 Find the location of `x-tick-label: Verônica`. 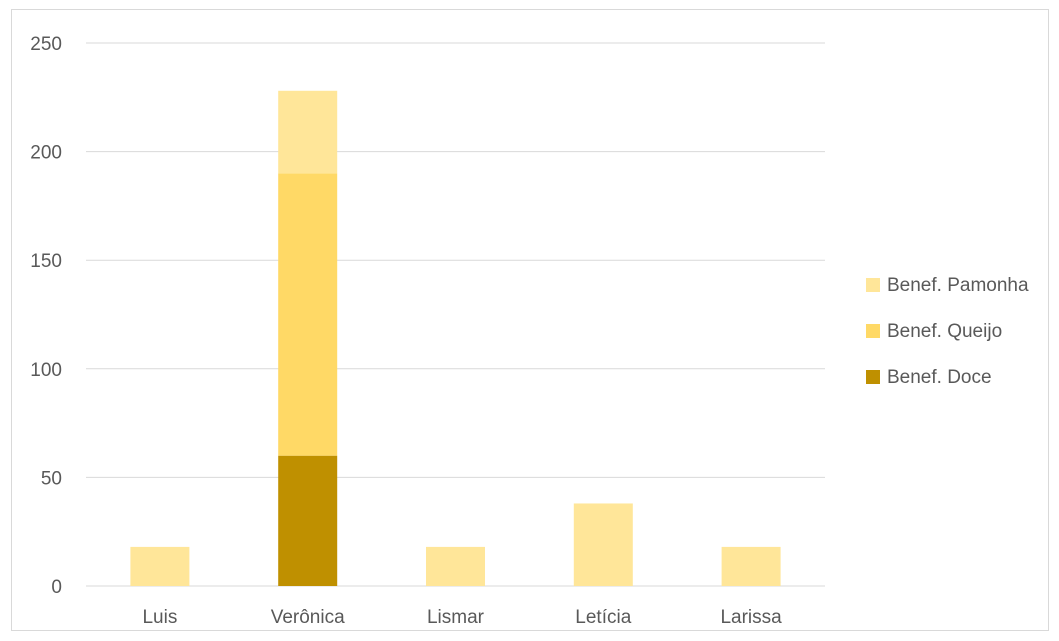

x-tick-label: Verônica is located at coordinates (308, 617).